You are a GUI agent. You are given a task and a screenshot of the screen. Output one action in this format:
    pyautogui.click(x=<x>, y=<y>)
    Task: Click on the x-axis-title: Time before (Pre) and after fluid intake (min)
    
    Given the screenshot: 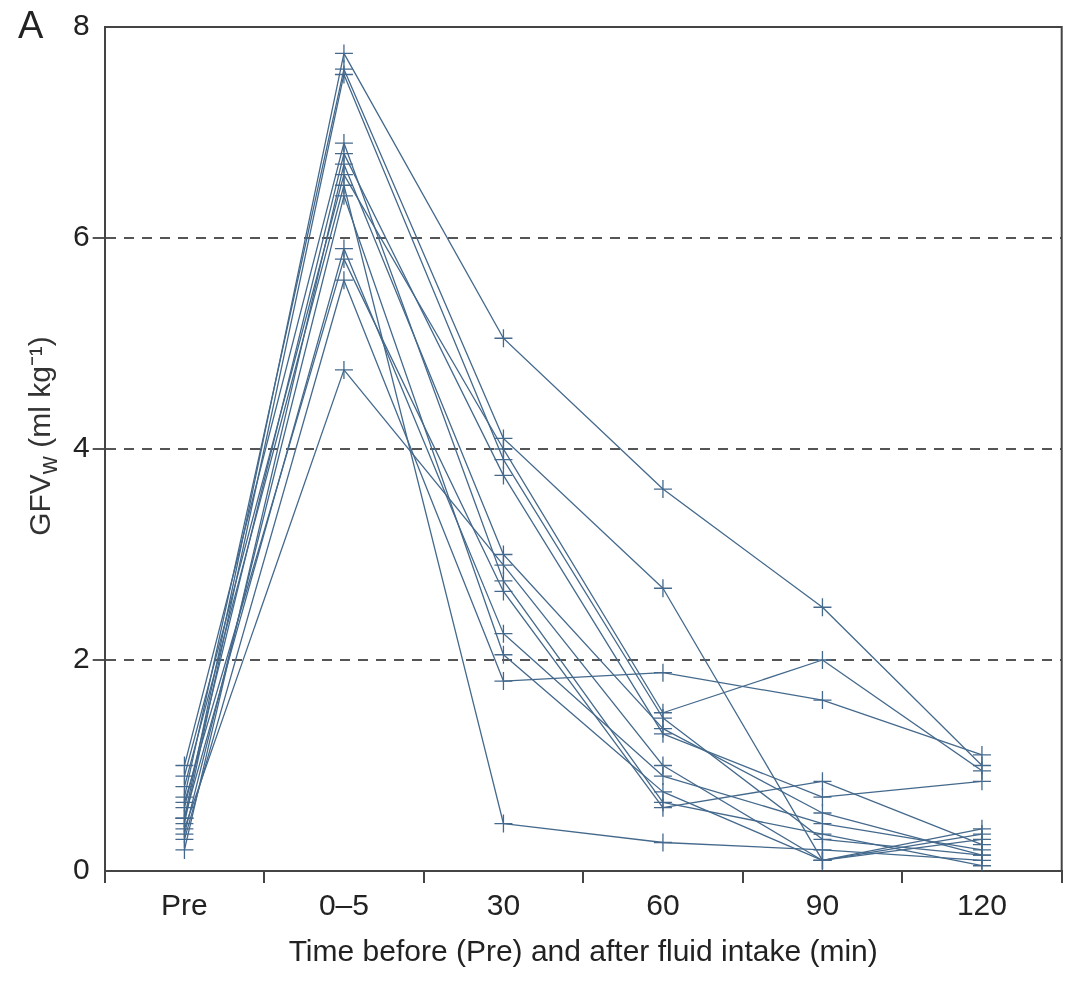 What is the action you would take?
    pyautogui.click(x=583, y=951)
    